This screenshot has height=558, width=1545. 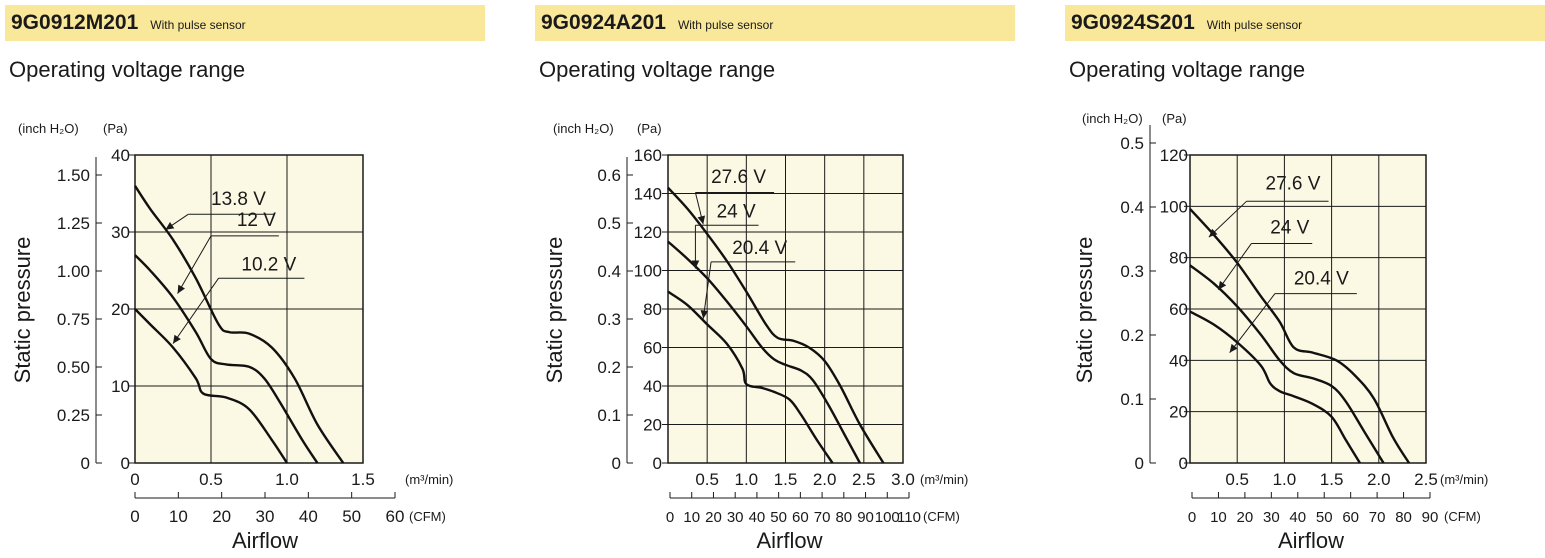 I want to click on y-tick-label-pa: 100, so click(x=1174, y=206).